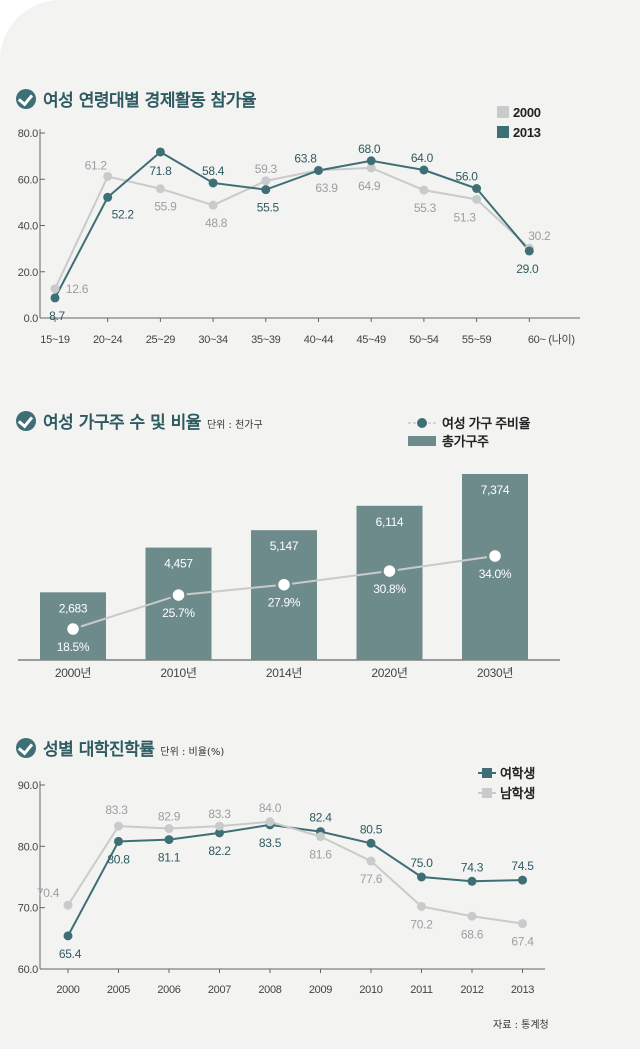 The width and height of the screenshot is (640, 1049). Describe the element at coordinates (216, 223) in the screenshot. I see `chart1-data-label-2000: 48.8` at that location.